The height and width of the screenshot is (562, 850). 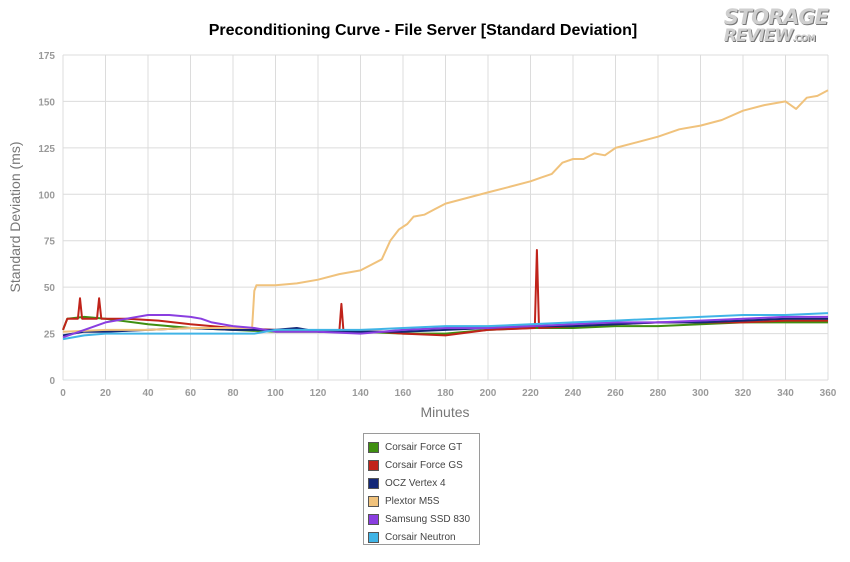 I want to click on logo-line-2: REVIEW, so click(x=758, y=36).